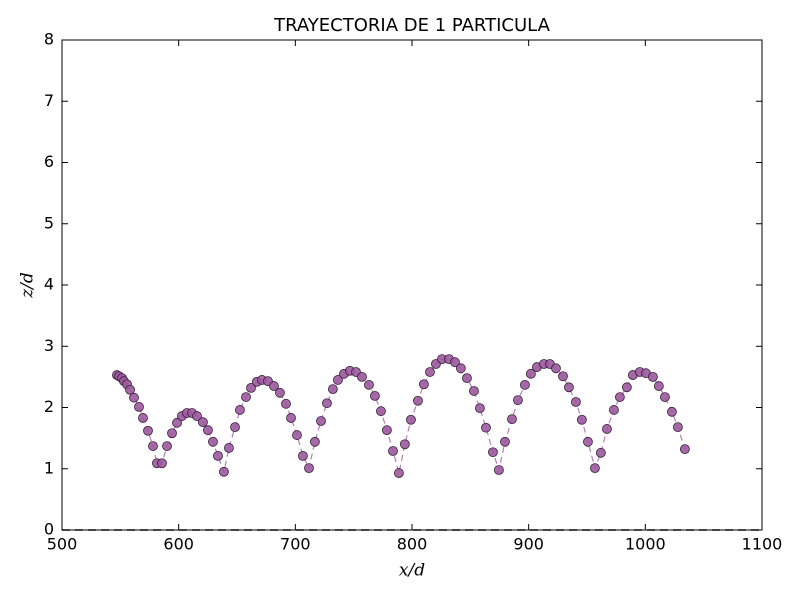 Image resolution: width=800 pixels, height=600 pixels. I want to click on x-tick-label: 800, so click(412, 544).